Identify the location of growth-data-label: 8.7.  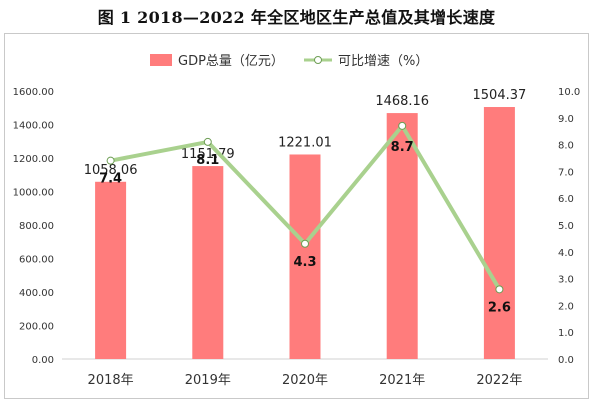
(402, 147).